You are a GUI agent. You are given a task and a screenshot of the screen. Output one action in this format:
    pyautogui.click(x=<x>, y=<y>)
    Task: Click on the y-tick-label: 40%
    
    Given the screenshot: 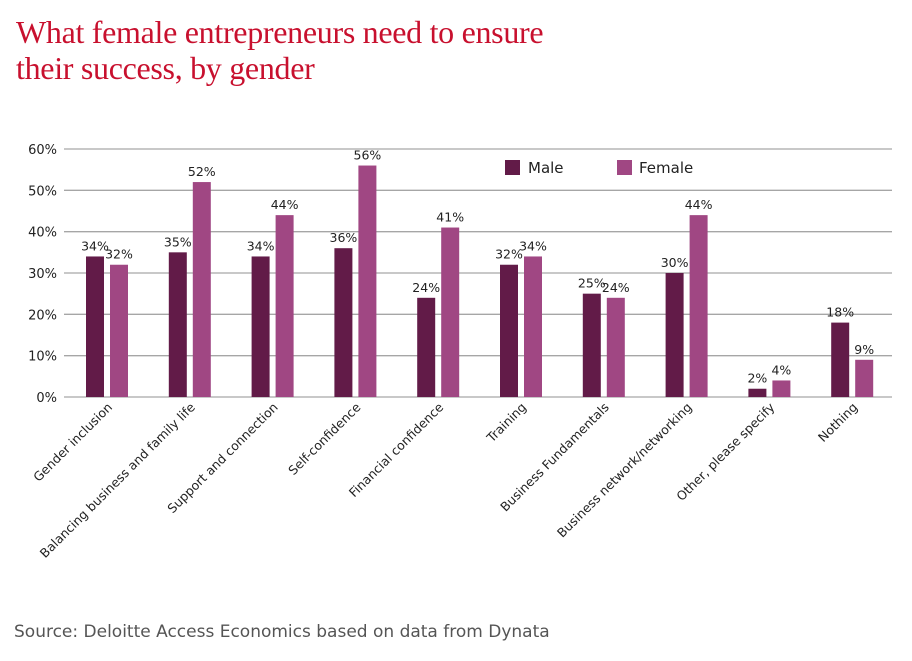 What is the action you would take?
    pyautogui.click(x=42, y=233)
    